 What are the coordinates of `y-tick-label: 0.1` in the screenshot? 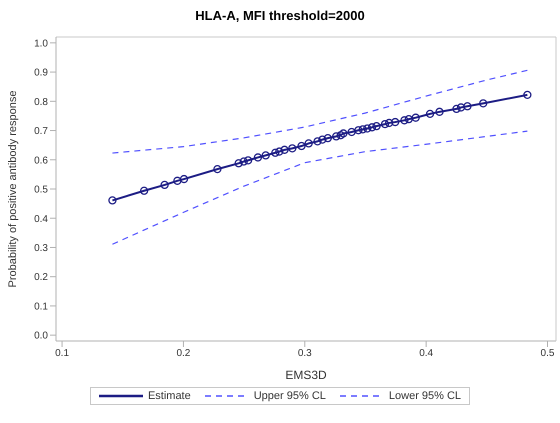 It's located at (41, 306).